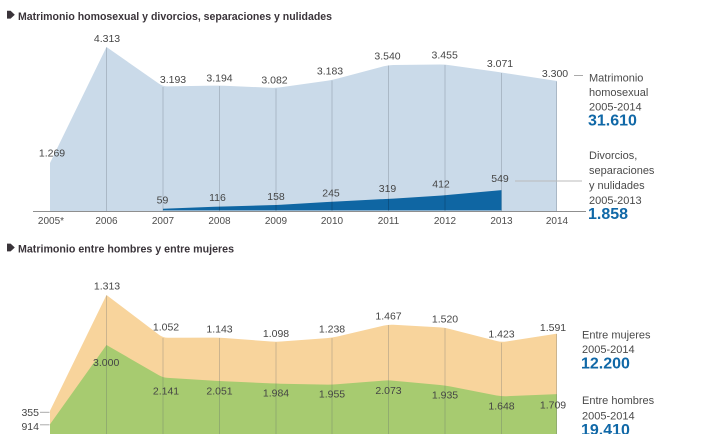 The width and height of the screenshot is (710, 434). Describe the element at coordinates (387, 56) in the screenshot. I see `svg-text: 3.540` at that location.